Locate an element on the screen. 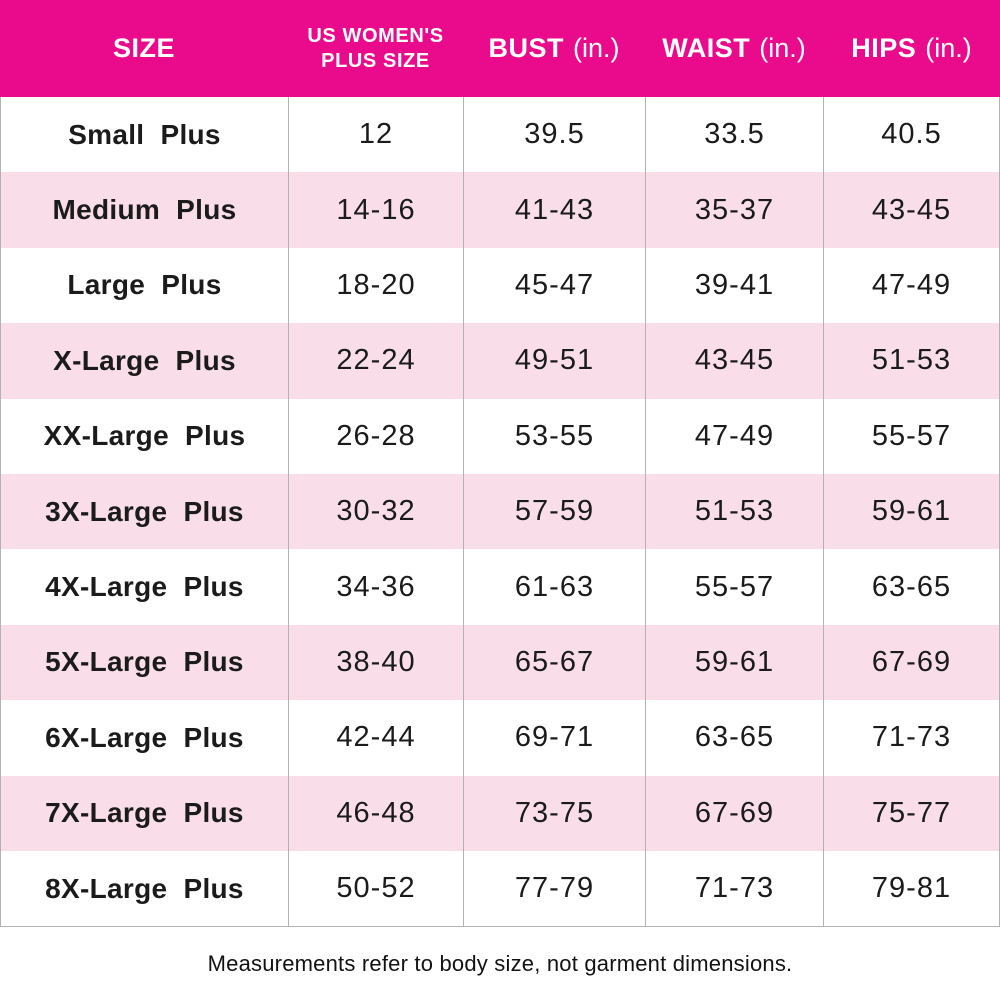  measurement-cell: 65-67 is located at coordinates (554, 662).